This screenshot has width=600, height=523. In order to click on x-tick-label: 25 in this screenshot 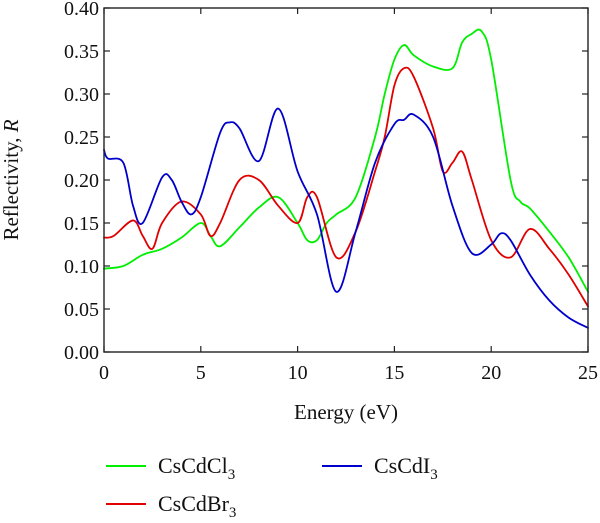, I will do `click(588, 373)`.